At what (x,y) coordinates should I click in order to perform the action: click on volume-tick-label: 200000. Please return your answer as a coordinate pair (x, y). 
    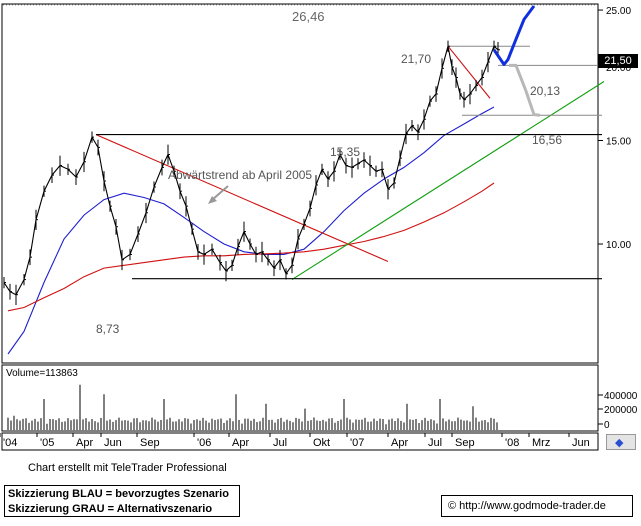
    Looking at the image, I should click on (621, 410).